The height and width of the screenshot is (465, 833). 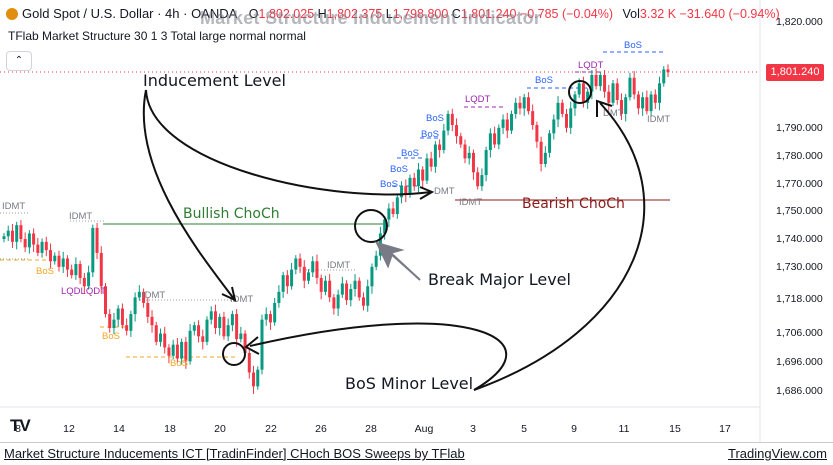 I want to click on dmt-label: DMT, so click(x=613, y=113).